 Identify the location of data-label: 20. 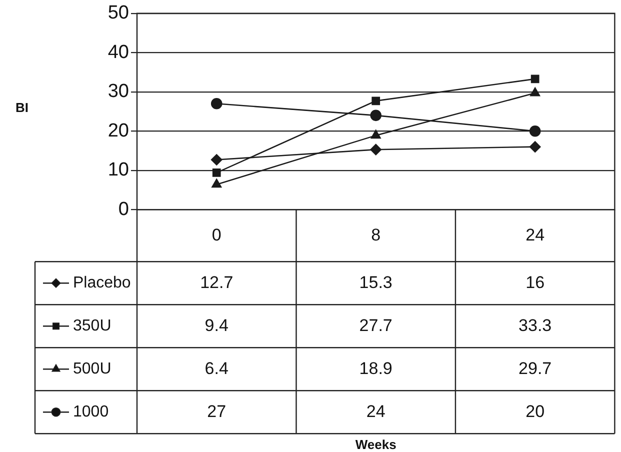
(535, 411).